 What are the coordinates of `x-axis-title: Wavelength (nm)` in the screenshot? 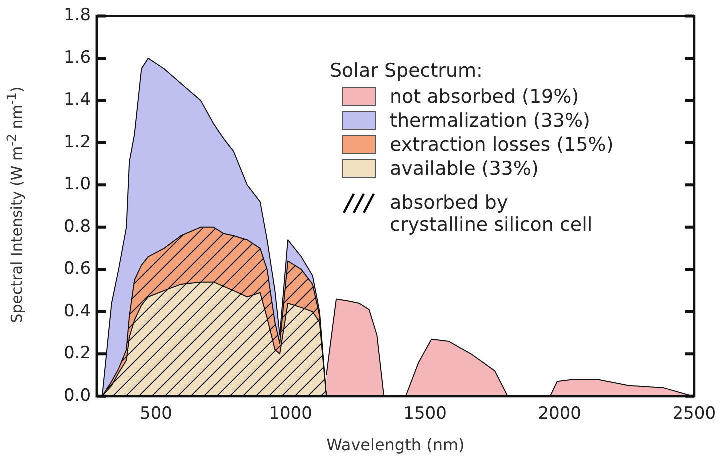 It's located at (395, 445).